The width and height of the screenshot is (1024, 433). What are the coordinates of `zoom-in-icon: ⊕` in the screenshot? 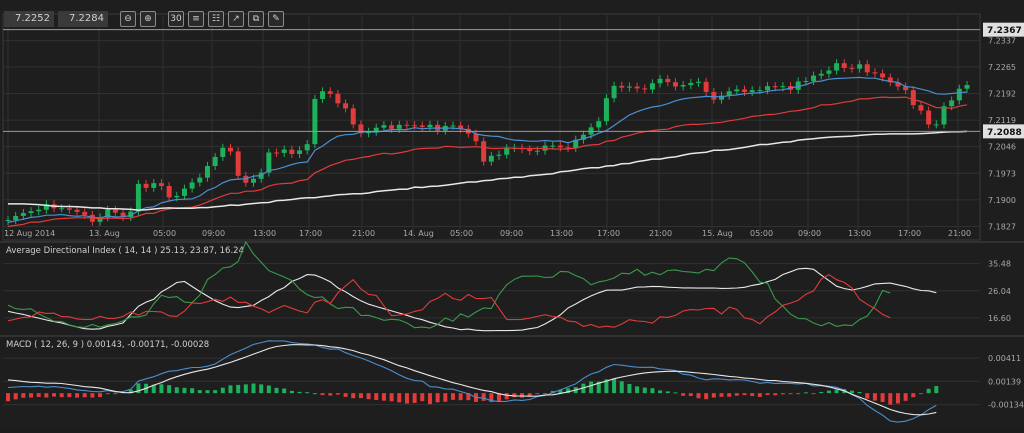 It's located at (148, 19).